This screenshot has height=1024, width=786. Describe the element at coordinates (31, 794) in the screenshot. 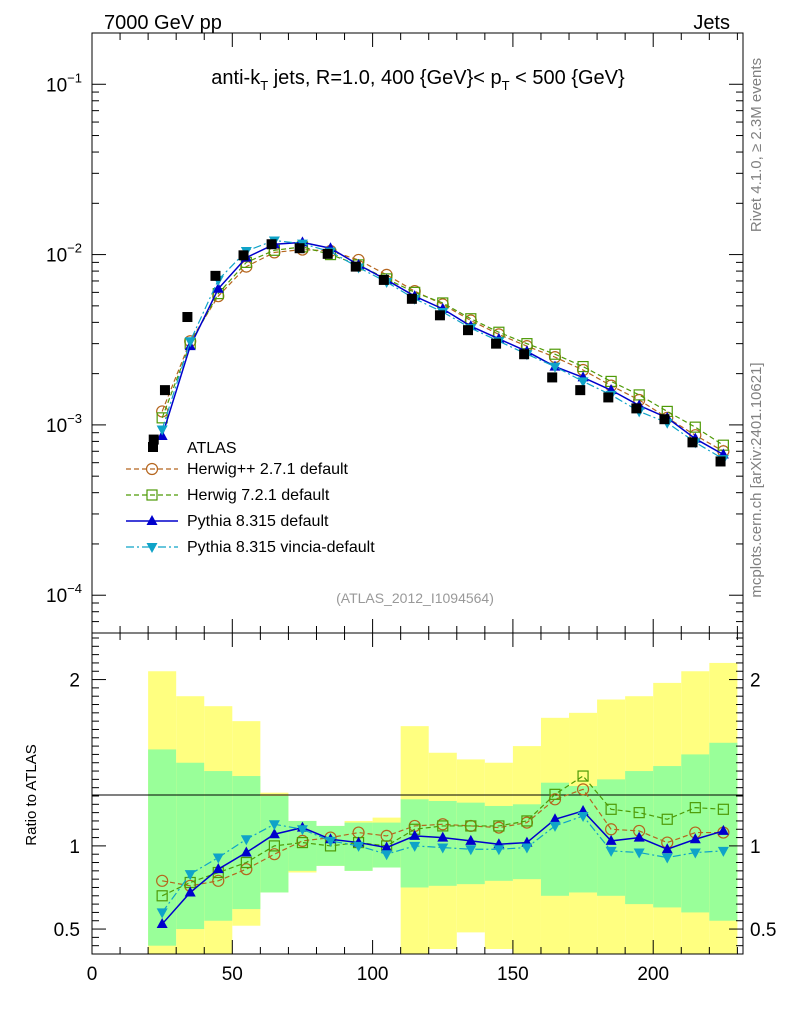

I see `ratio-ylabel: Ratio to ATLAS` at that location.